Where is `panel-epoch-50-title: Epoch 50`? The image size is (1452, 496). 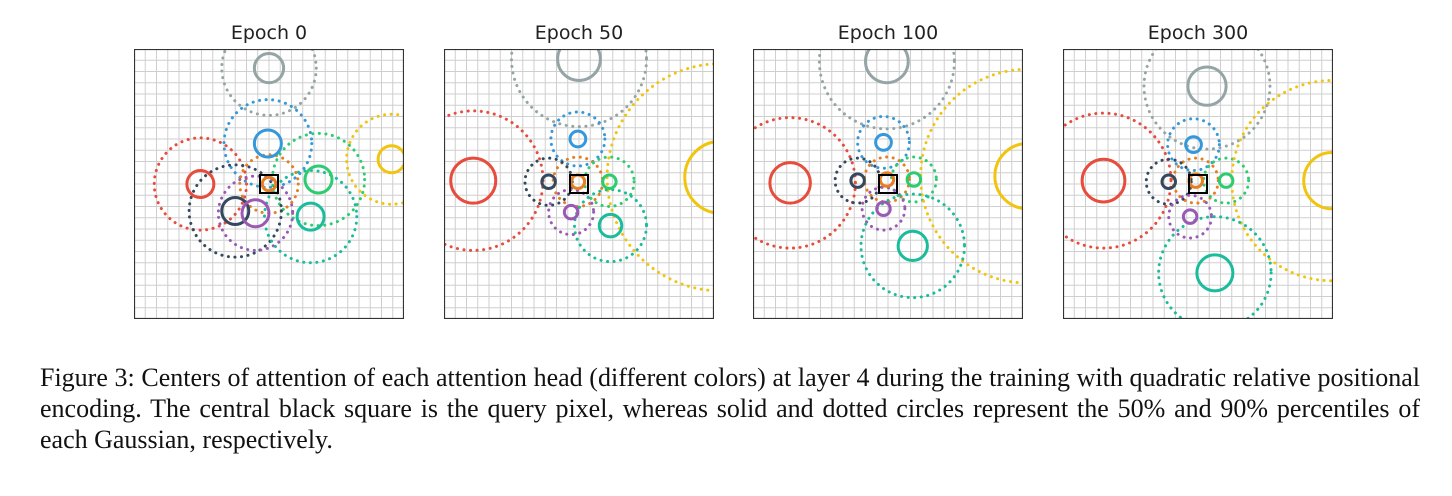 panel-epoch-50-title: Epoch 50 is located at coordinates (579, 33).